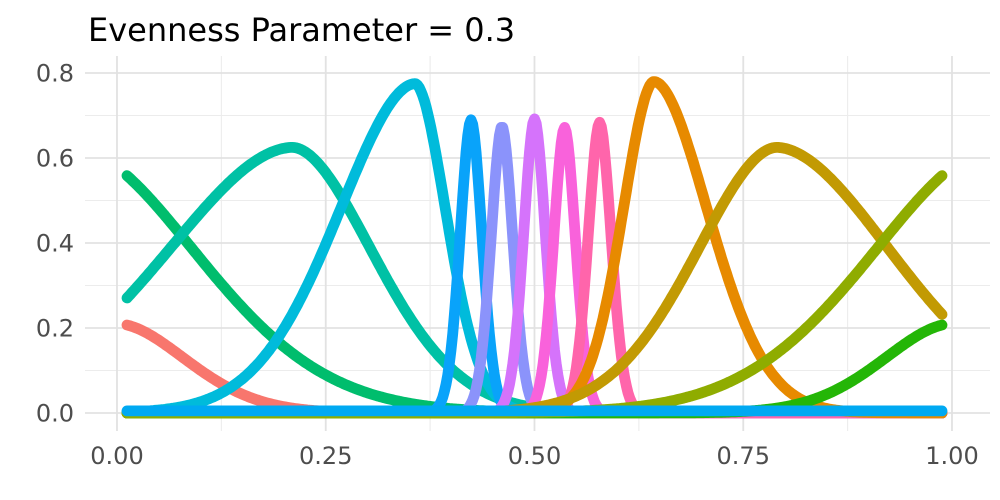 The height and width of the screenshot is (500, 1000). What do you see at coordinates (55, 159) in the screenshot?
I see `y-tick-label: 0.6` at bounding box center [55, 159].